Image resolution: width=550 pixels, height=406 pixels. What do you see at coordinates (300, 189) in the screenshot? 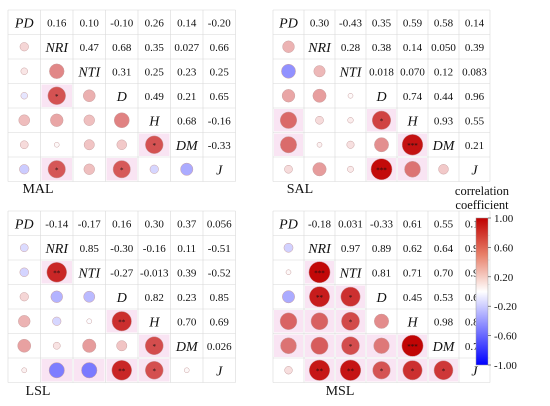
I see `panel-title: SAL` at bounding box center [300, 189].